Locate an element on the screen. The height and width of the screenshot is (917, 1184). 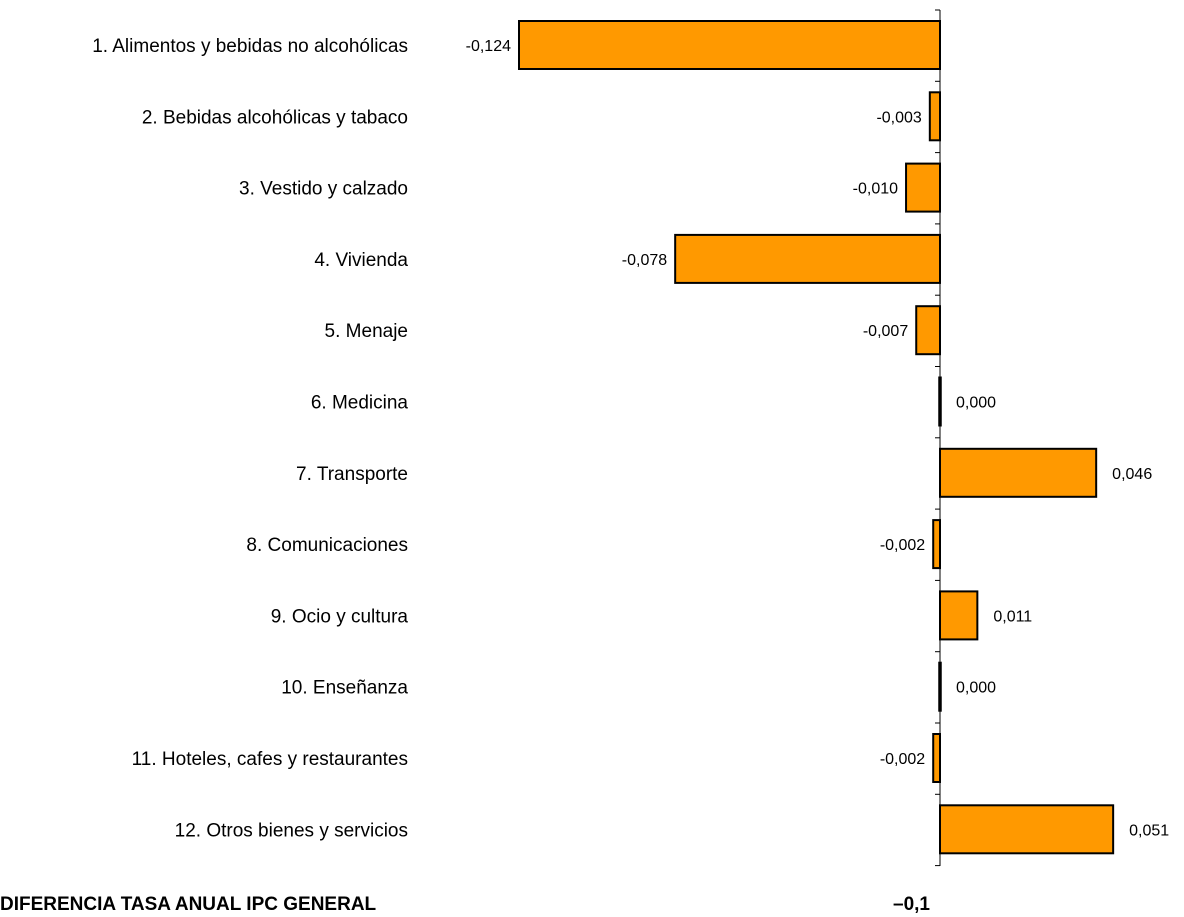
category-label: 12. Otros bienes y servicios is located at coordinates (291, 830).